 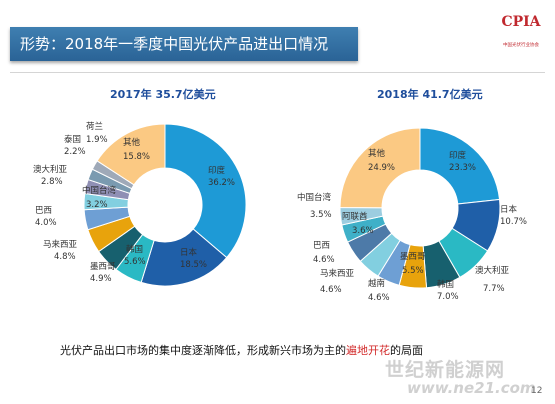 What do you see at coordinates (324, 260) in the screenshot?
I see `slice-value-2018-7: 4.6%` at bounding box center [324, 260].